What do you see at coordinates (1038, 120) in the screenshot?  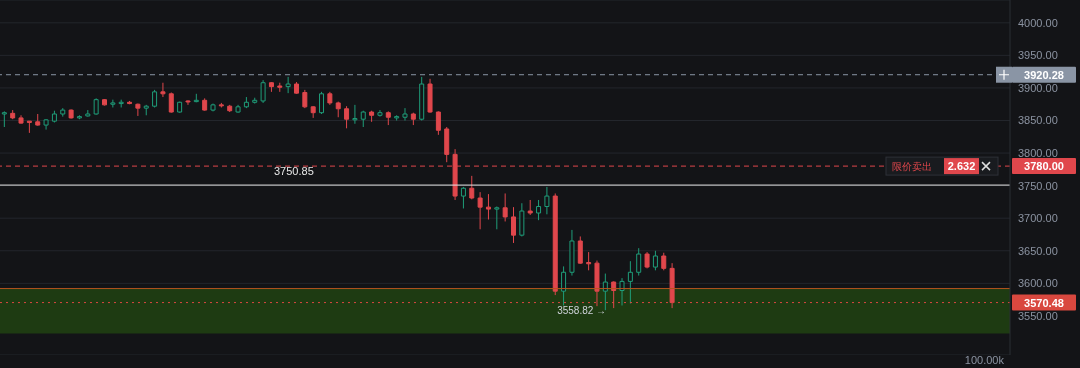 I see `y-tick-label: 3850.00` at bounding box center [1038, 120].